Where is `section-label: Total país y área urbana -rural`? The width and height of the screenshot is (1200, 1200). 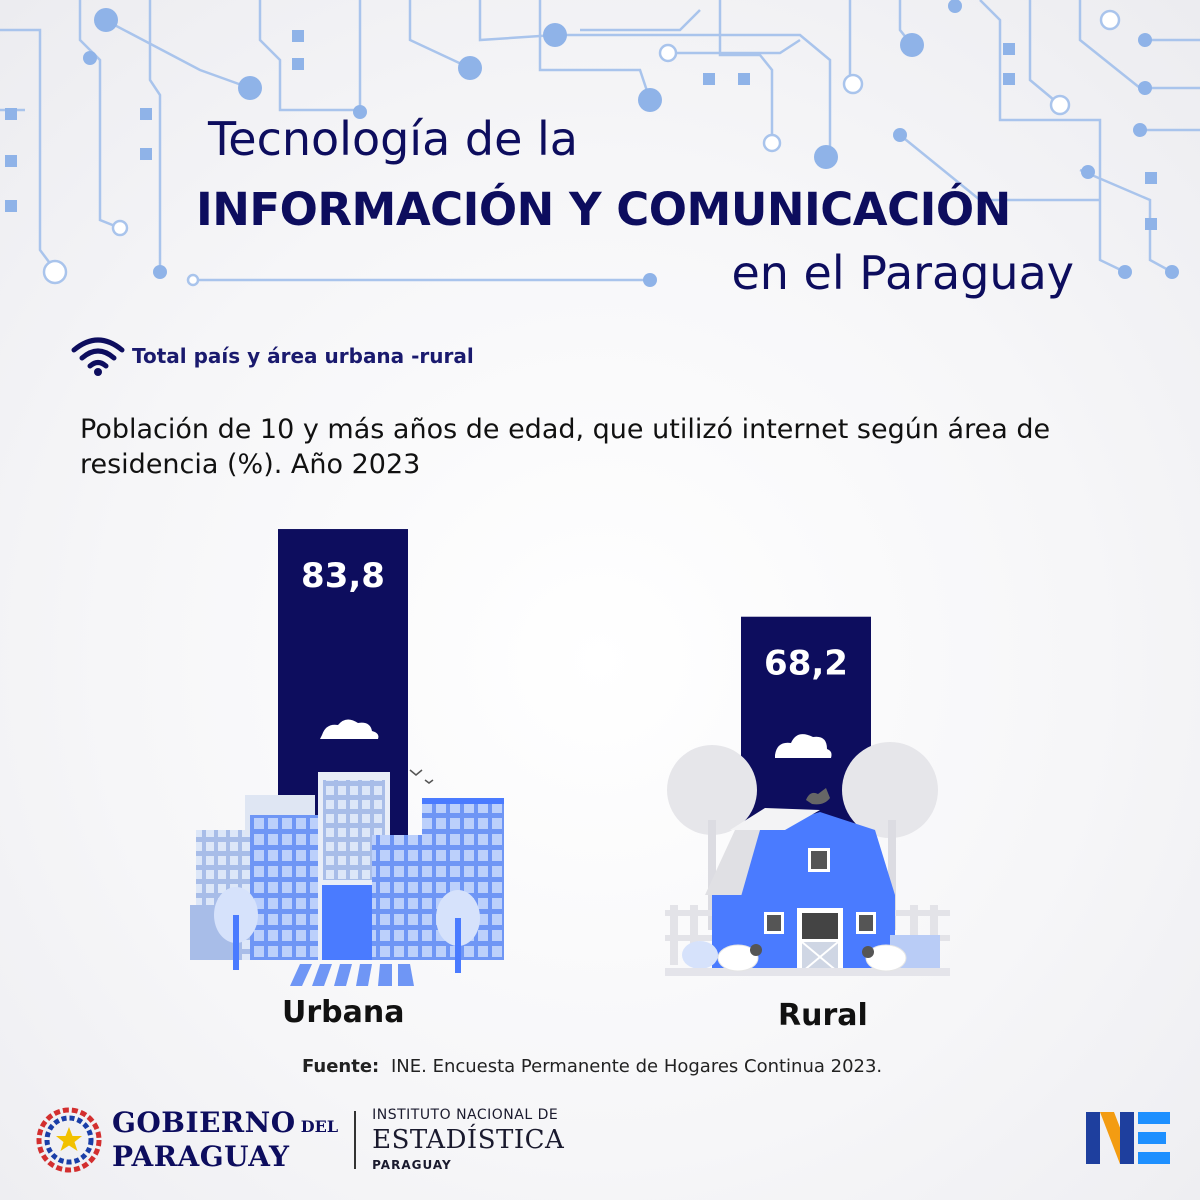
section-label: Total país y área urbana -rural is located at coordinates (303, 356).